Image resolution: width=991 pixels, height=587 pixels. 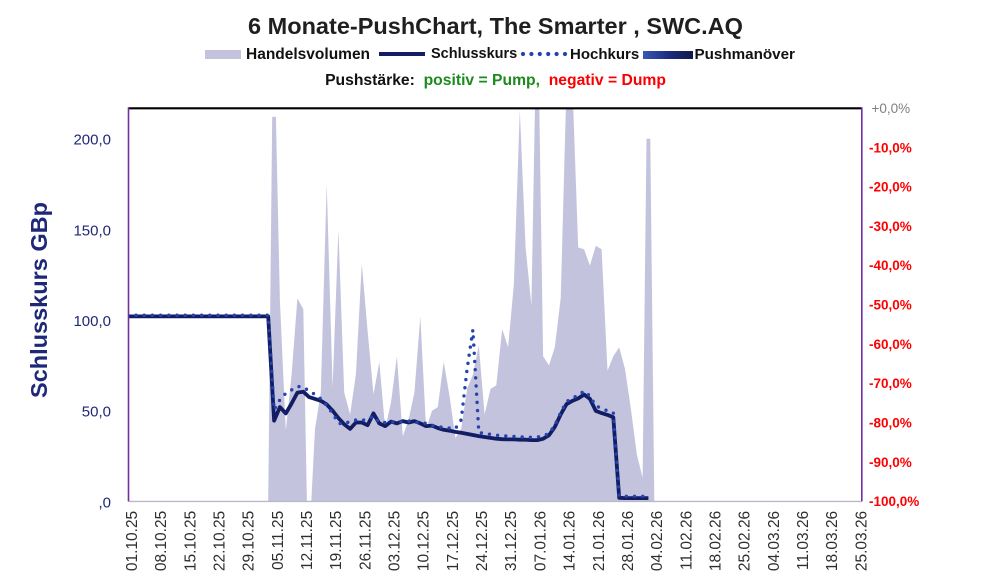 What do you see at coordinates (890, 383) in the screenshot?
I see `svg-text: -70,0%` at bounding box center [890, 383].